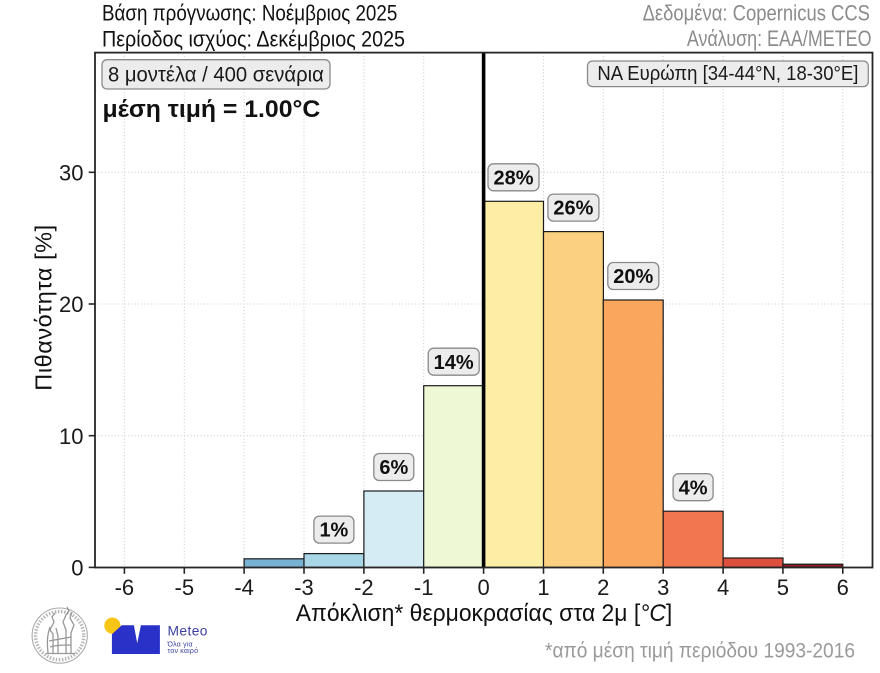  What do you see at coordinates (513, 178) in the screenshot?
I see `svg-text: 28%` at bounding box center [513, 178].